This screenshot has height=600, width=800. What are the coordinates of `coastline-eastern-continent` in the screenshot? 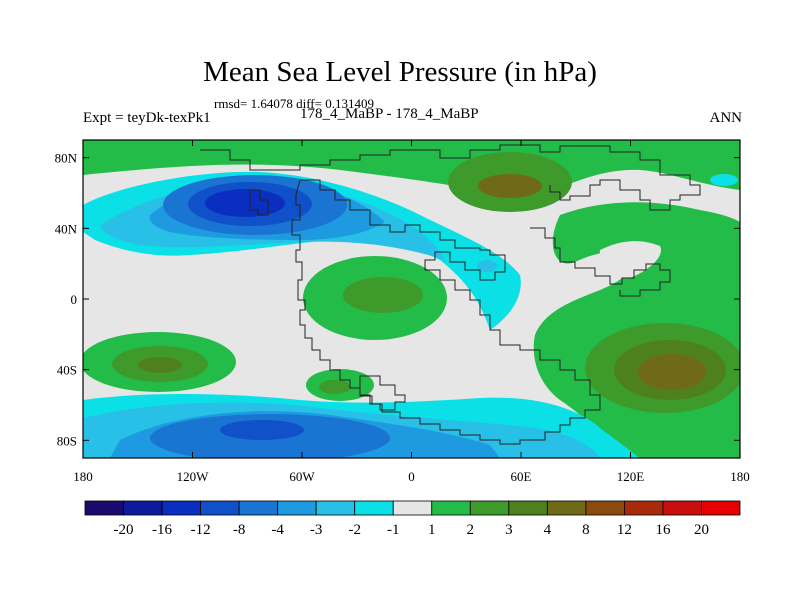 It's located at (600, 262).